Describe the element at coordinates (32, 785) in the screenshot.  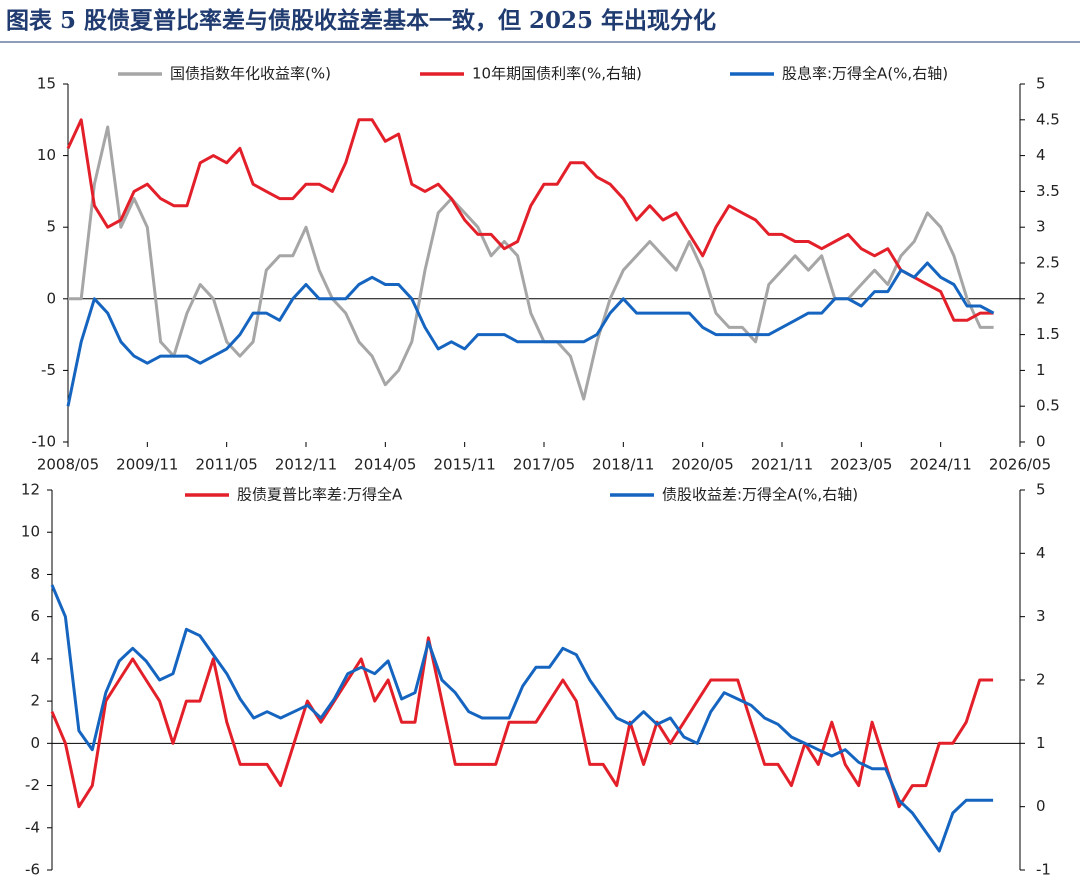
I see `y-tick-label: -2` at that location.